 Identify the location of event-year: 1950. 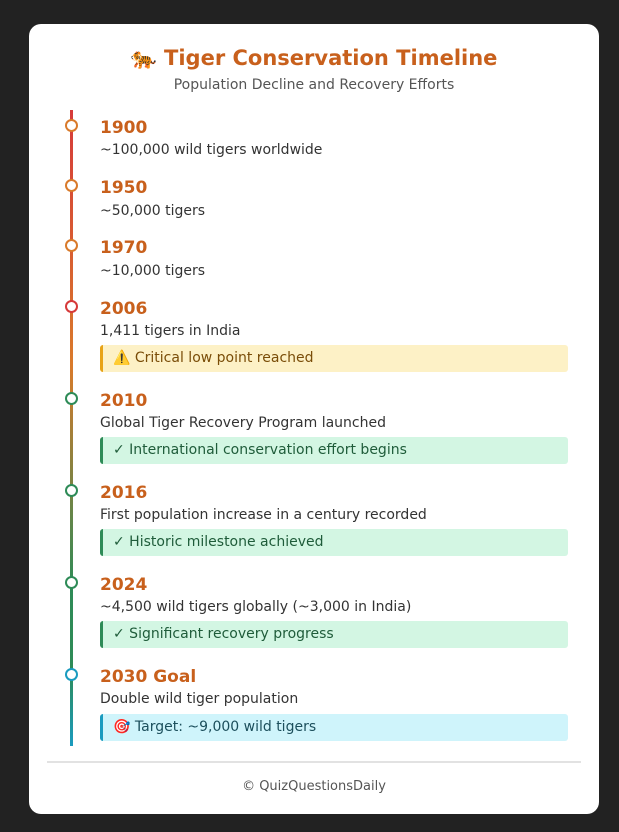
(124, 188).